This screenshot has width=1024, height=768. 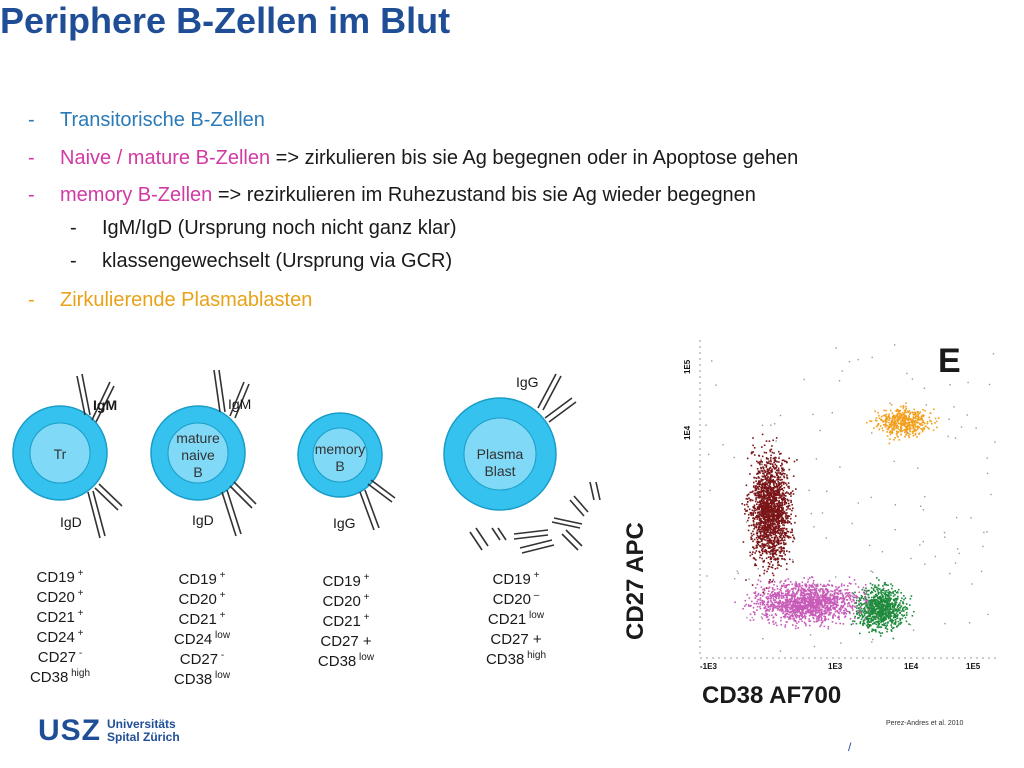 I want to click on cell-plasmablast, so click(x=522, y=463).